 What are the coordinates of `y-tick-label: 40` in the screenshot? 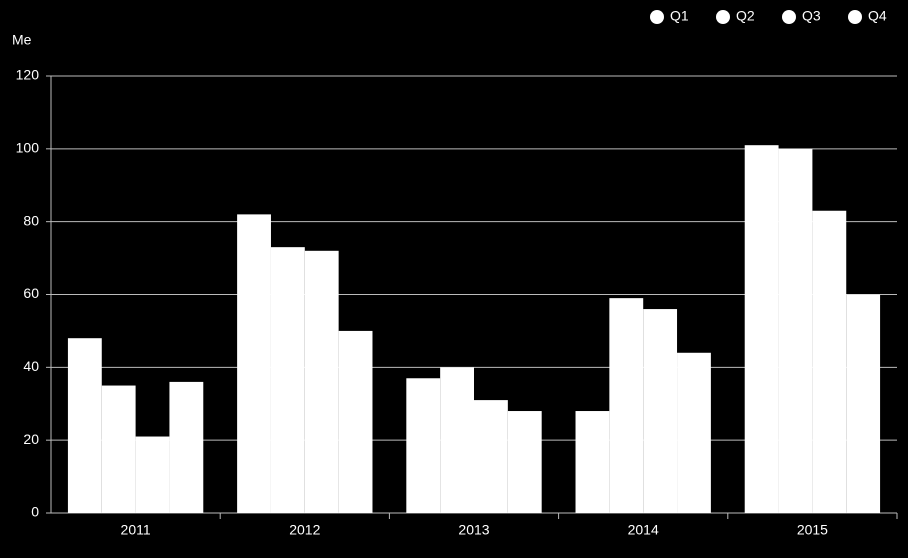 It's located at (31, 366).